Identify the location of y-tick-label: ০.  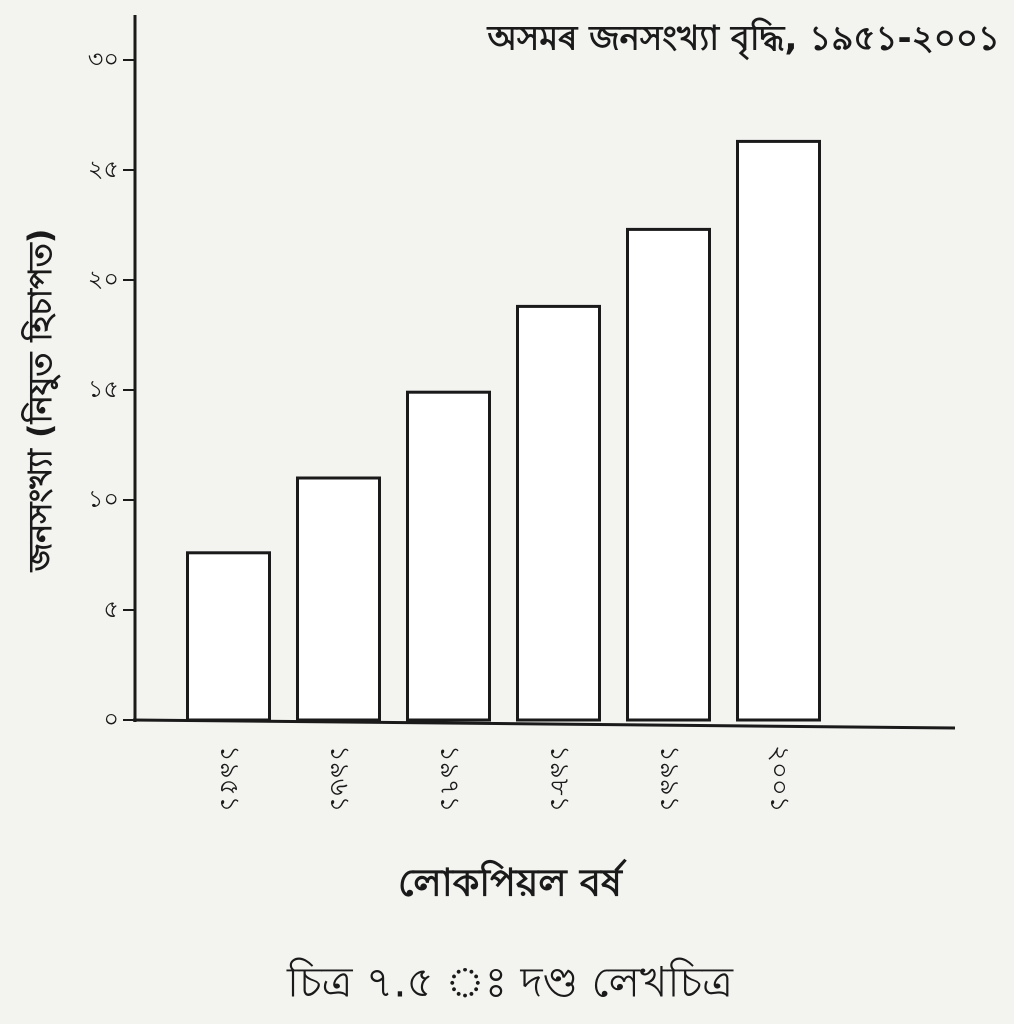
(111, 719).